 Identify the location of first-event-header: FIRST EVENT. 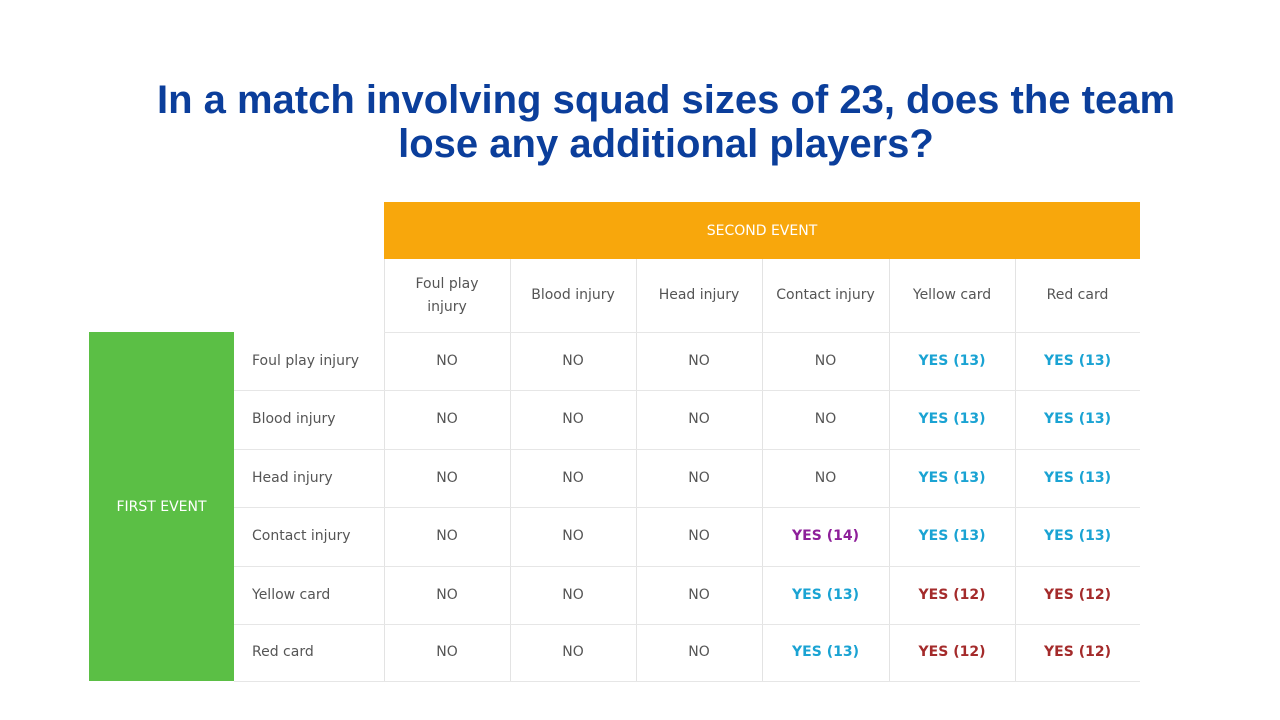
(161, 506).